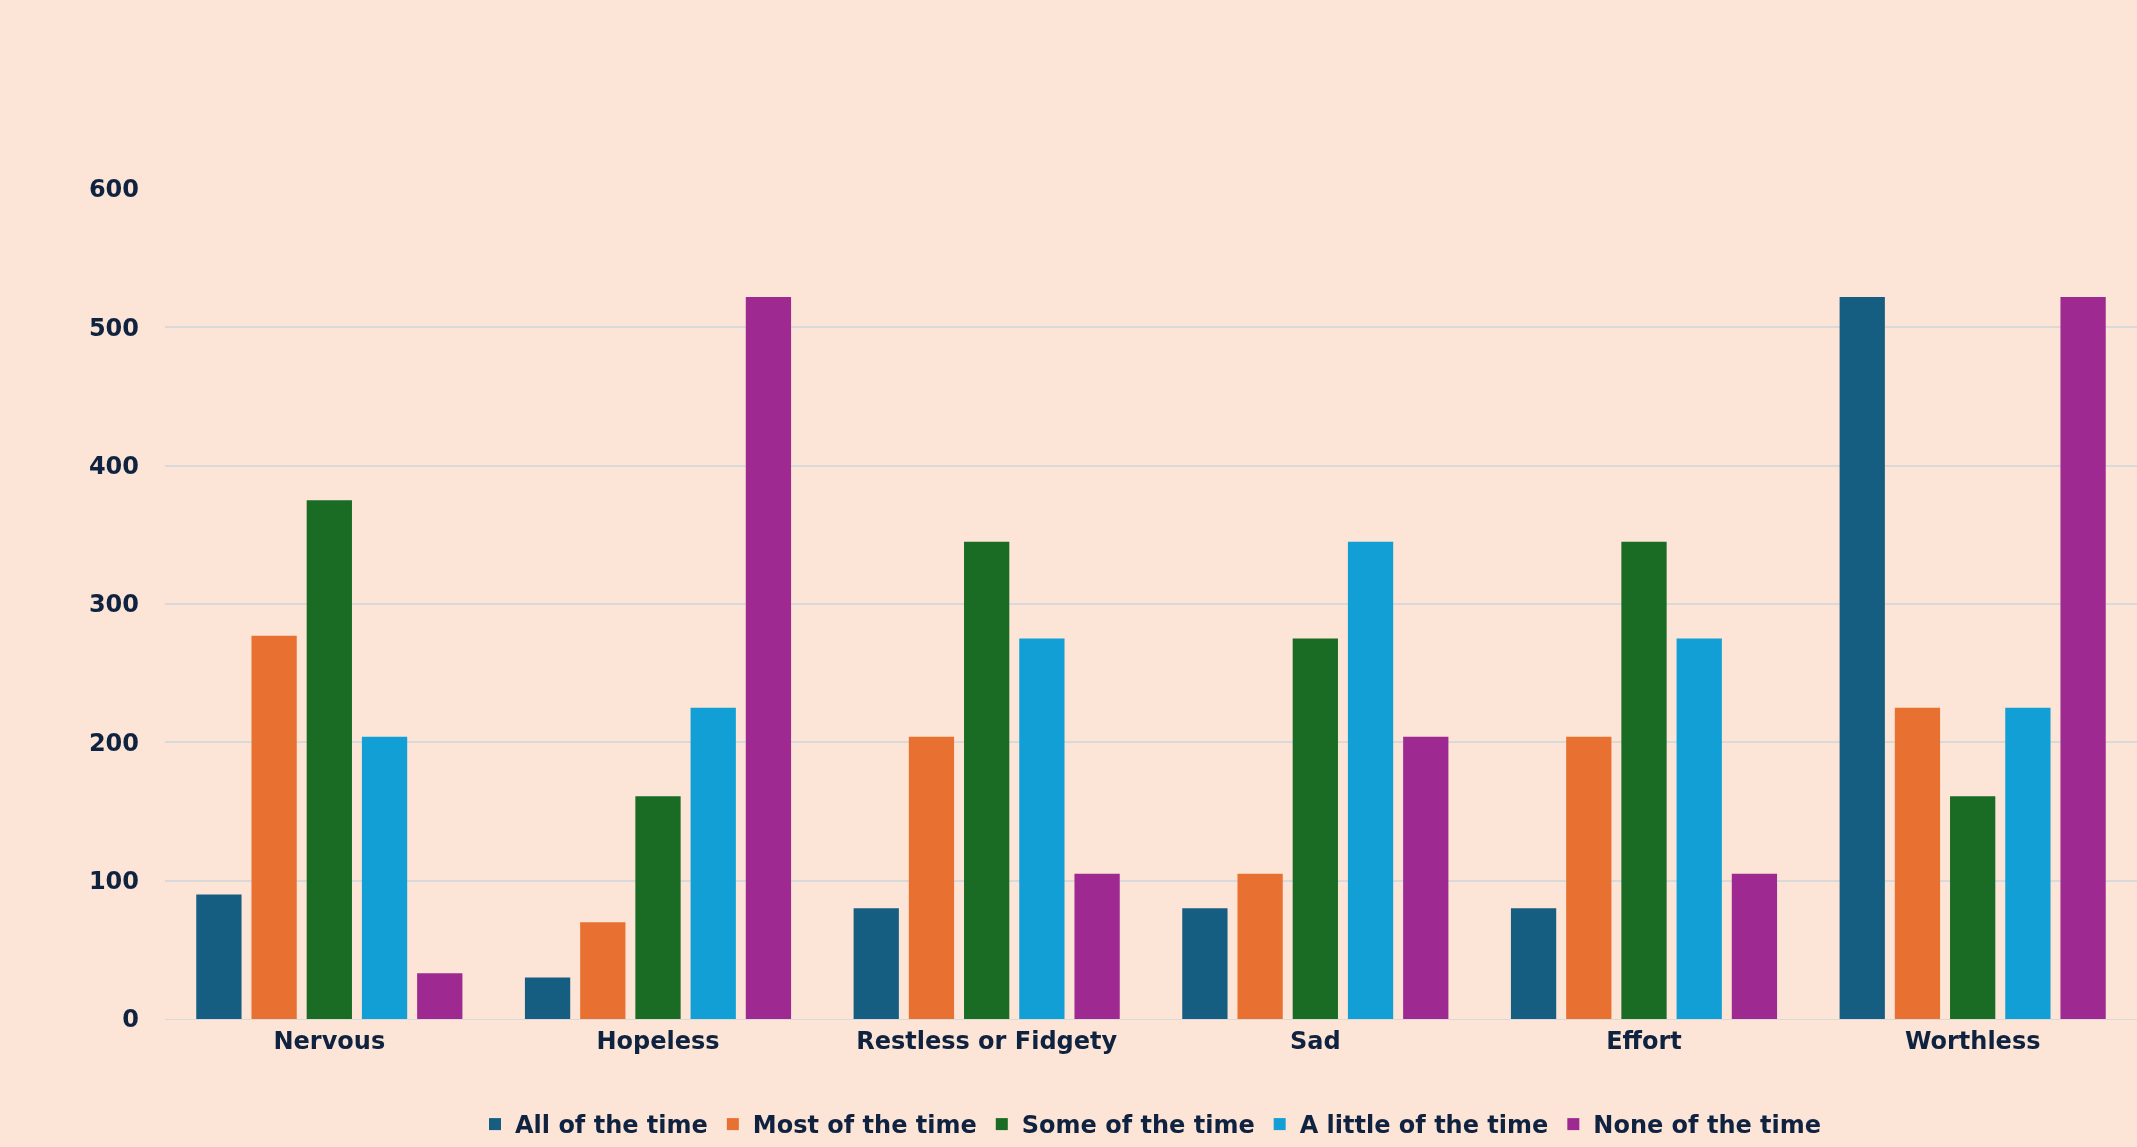 The height and width of the screenshot is (1147, 2137). I want to click on legend-label: A little of the time, so click(1424, 1125).